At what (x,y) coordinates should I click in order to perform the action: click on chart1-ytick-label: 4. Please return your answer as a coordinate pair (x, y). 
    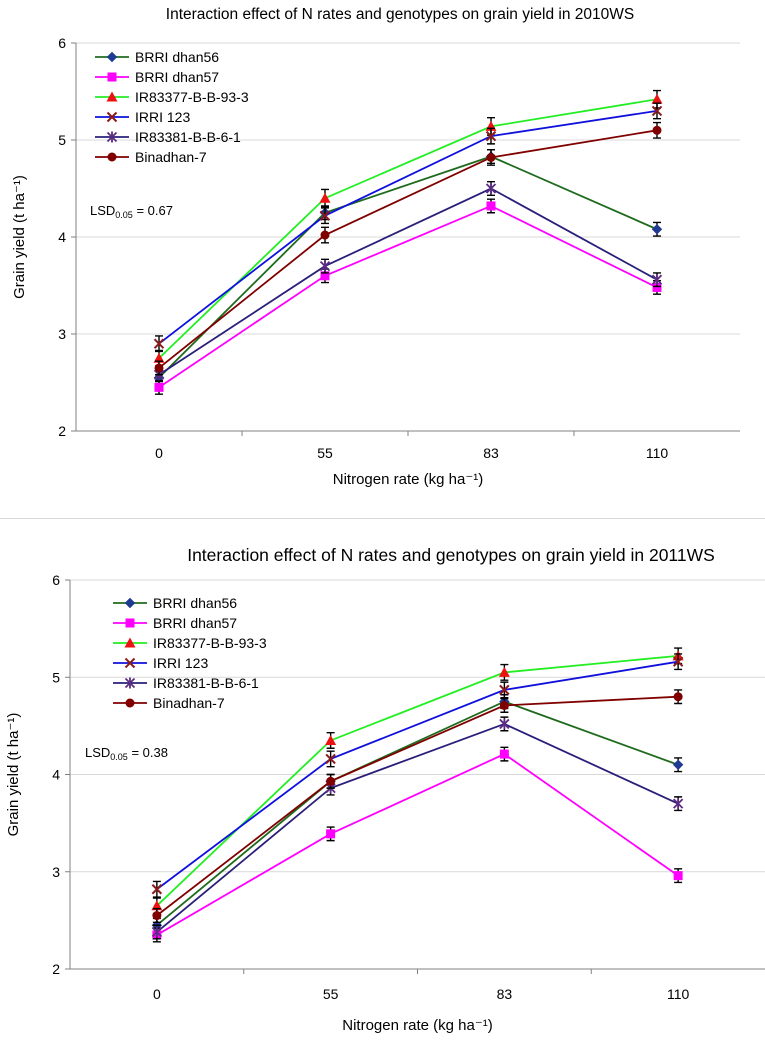
    Looking at the image, I should click on (56, 775).